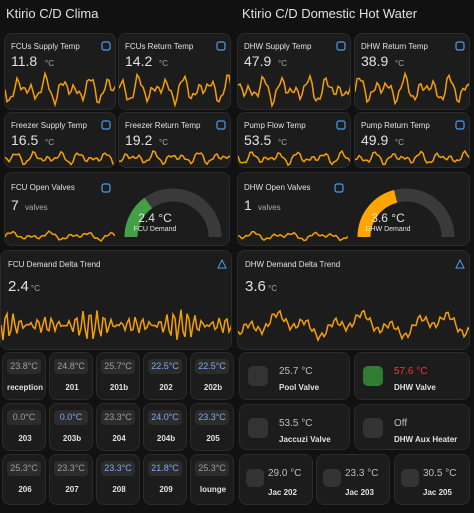 This screenshot has height=513, width=474. I want to click on room-tile: 24.8°C 201, so click(71, 376).